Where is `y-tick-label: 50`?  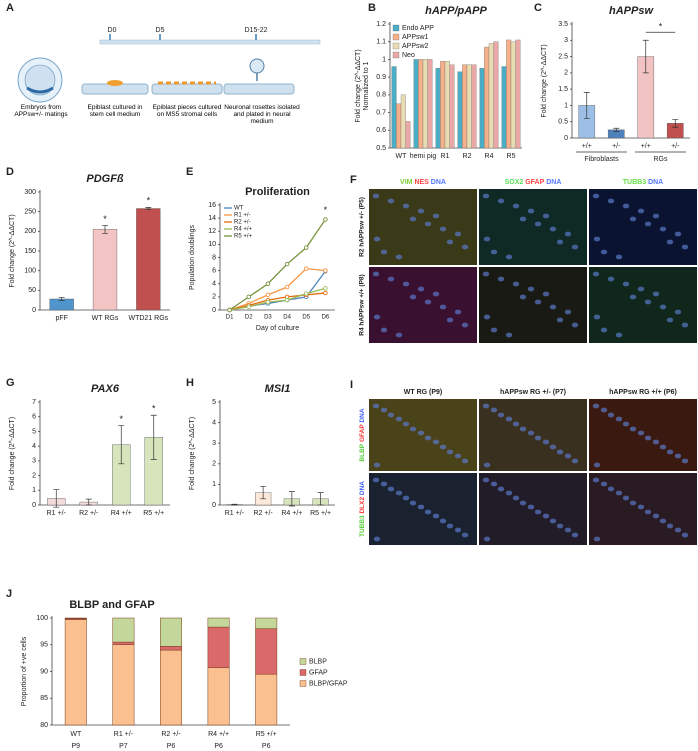 y-tick-label: 50 is located at coordinates (32, 290).